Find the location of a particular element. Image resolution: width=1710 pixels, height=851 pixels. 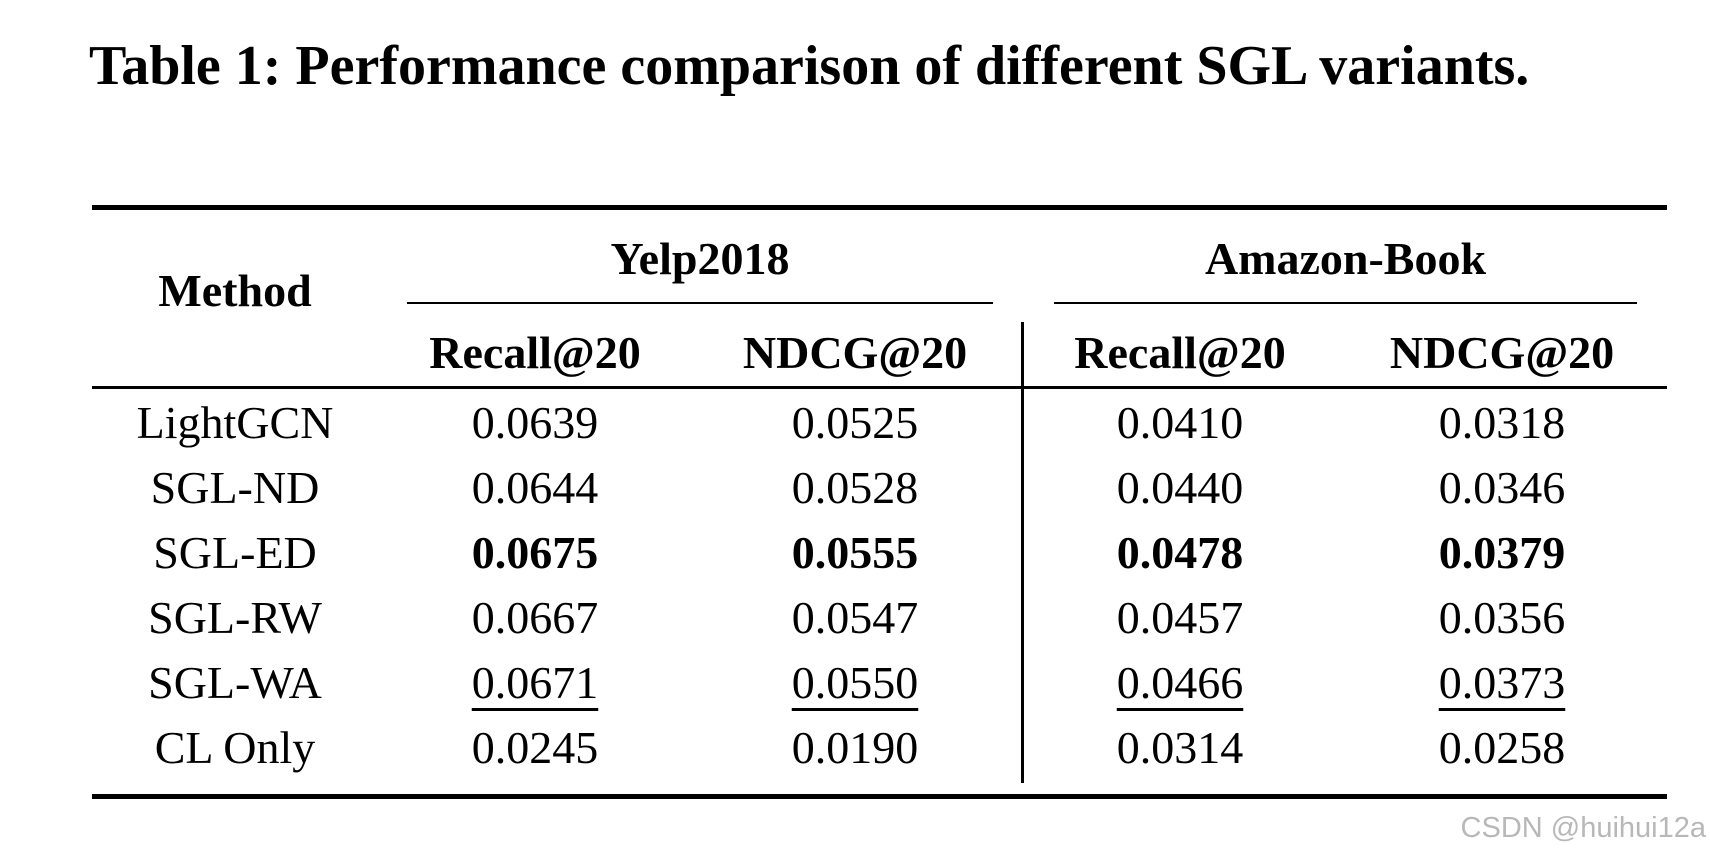

underlined-value: 0.0466 is located at coordinates (1180, 682).